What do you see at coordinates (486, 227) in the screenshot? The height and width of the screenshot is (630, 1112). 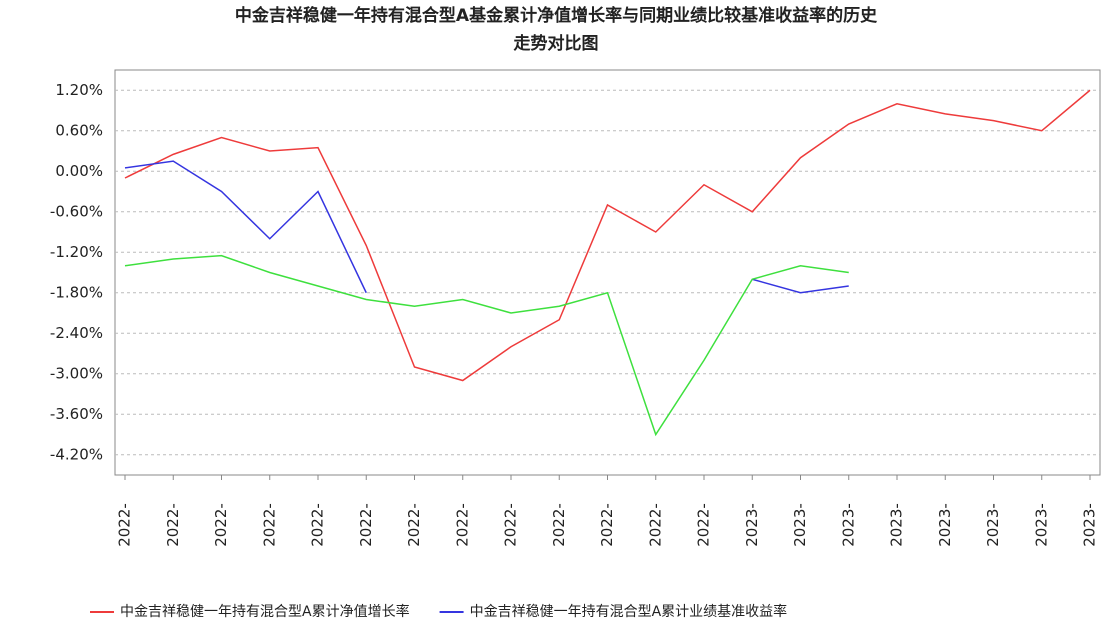 I see `series-line` at bounding box center [486, 227].